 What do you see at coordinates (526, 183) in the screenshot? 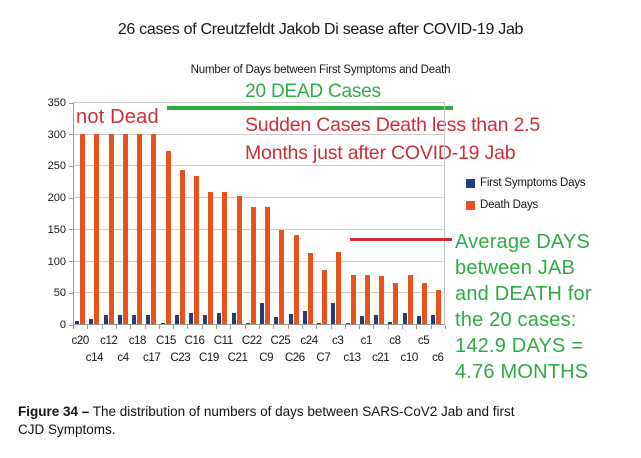
I see `legend-item: First Symptoms Days` at bounding box center [526, 183].